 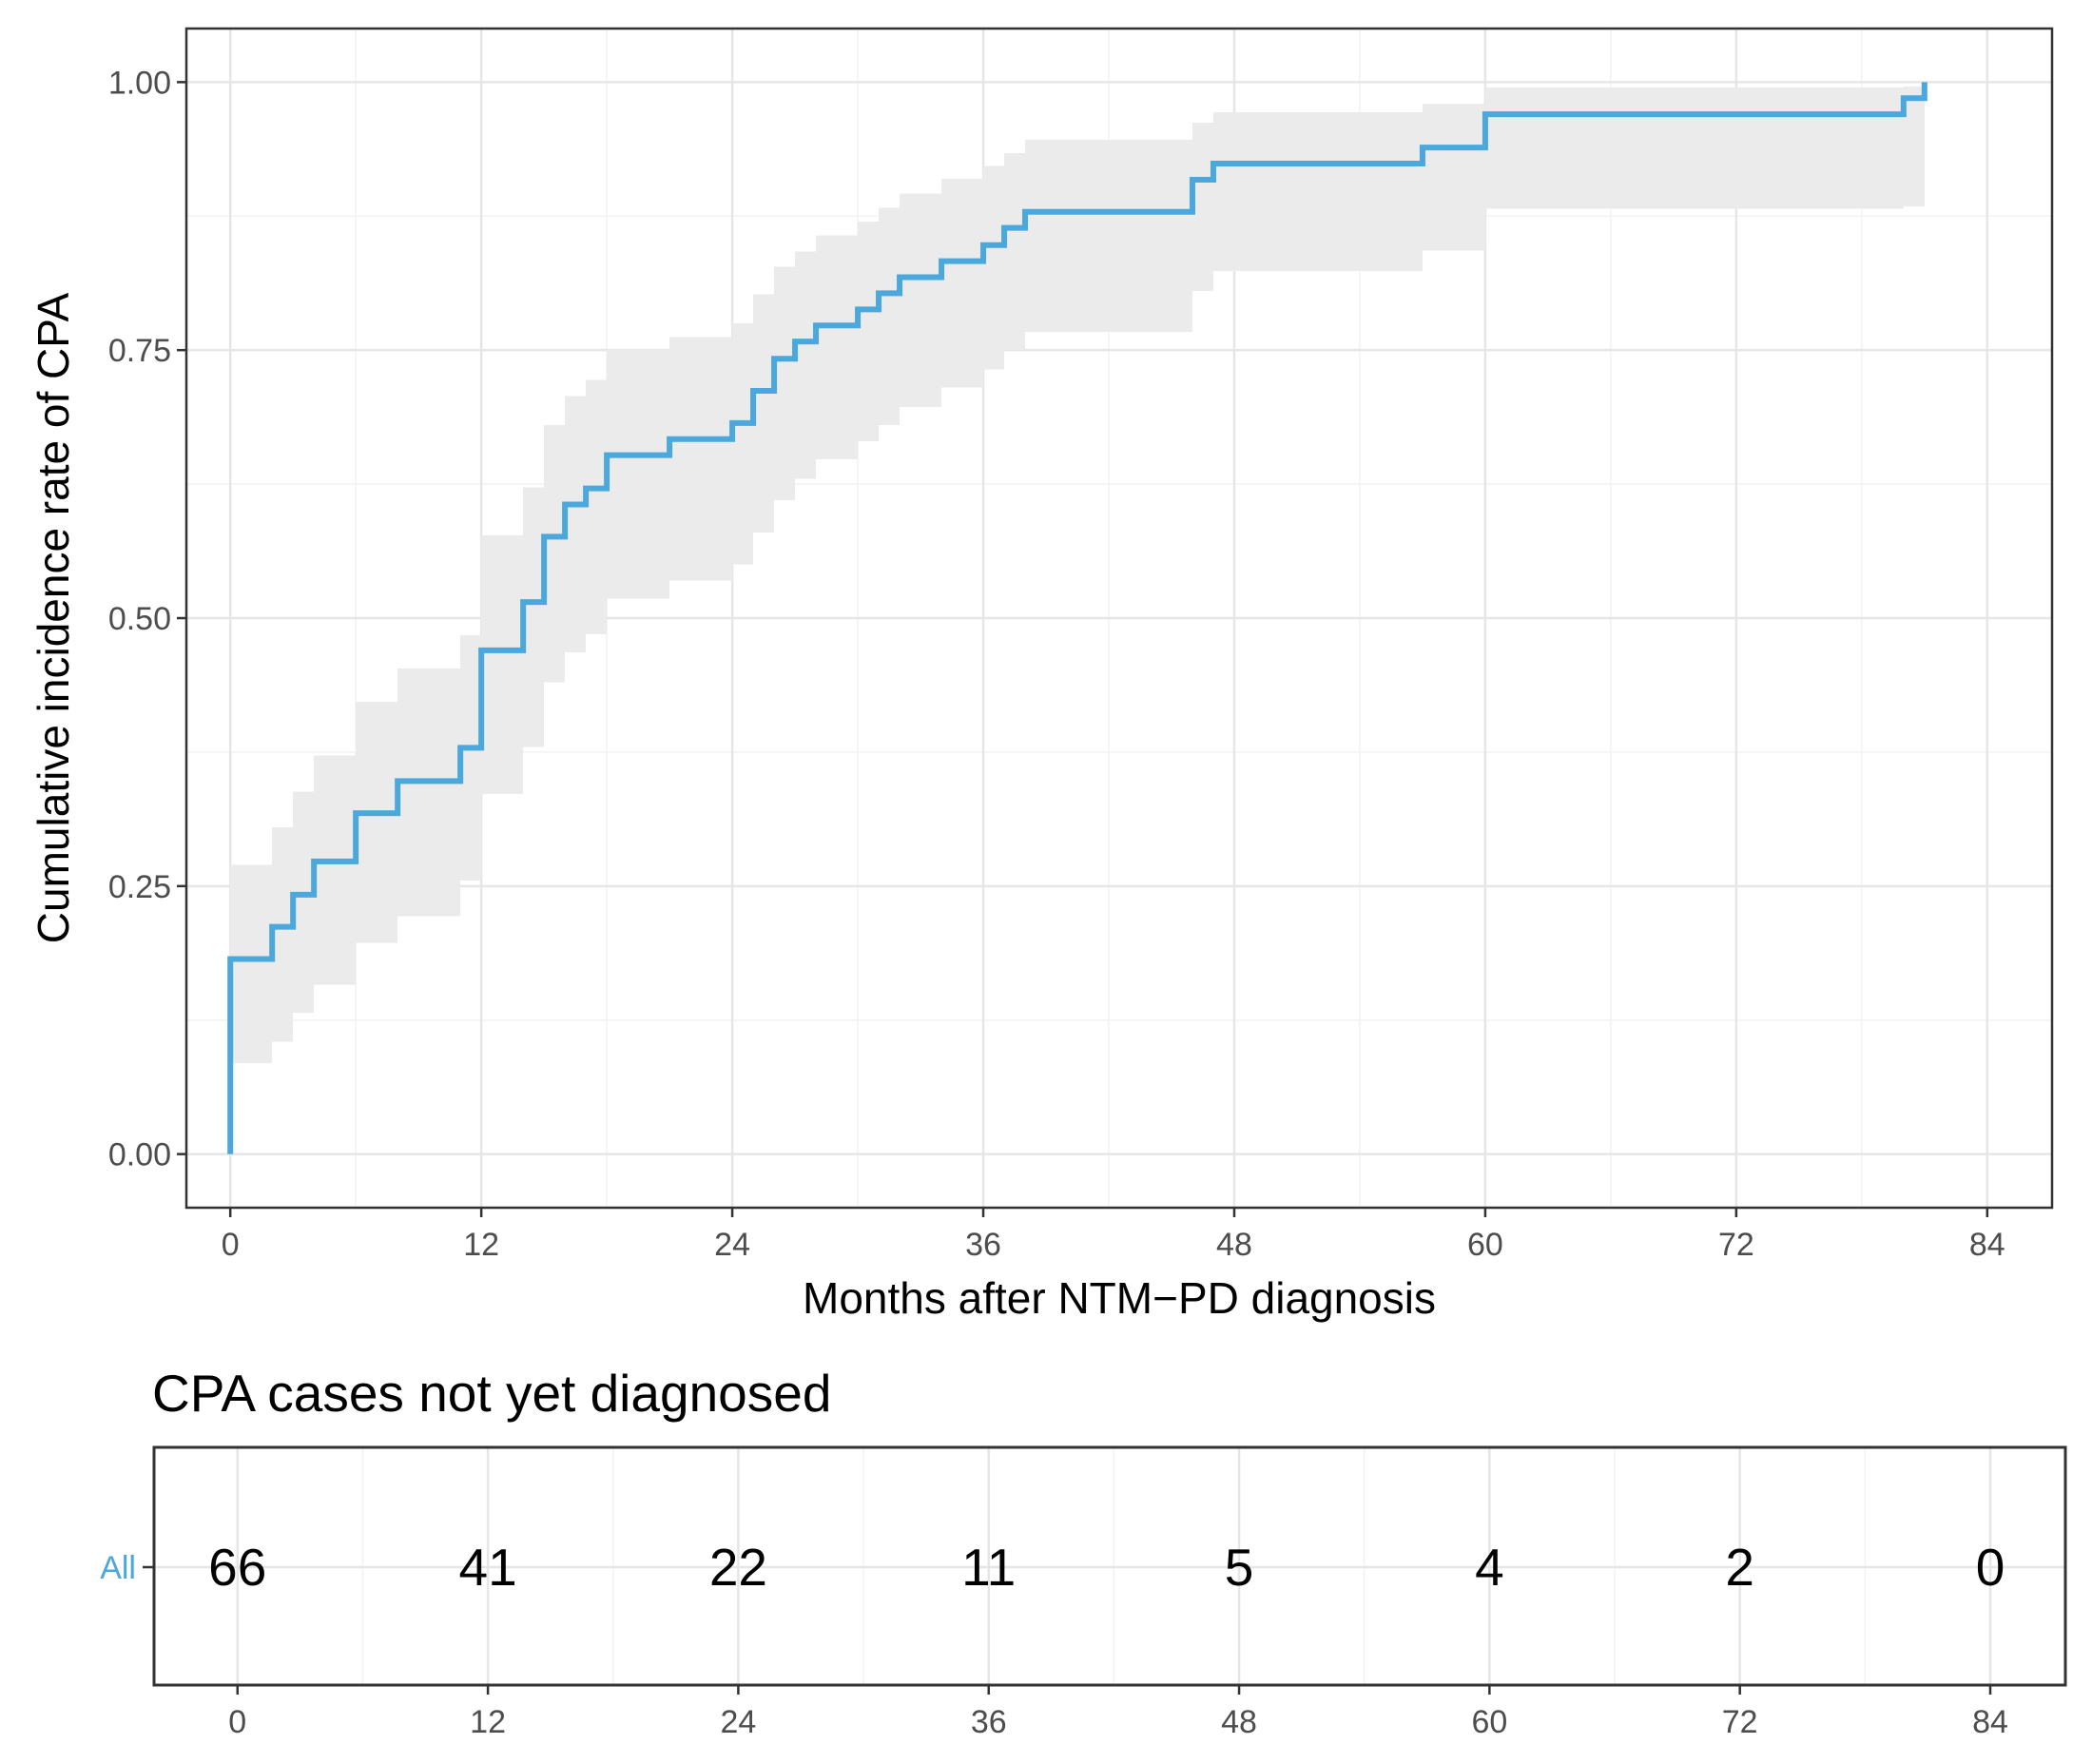 What do you see at coordinates (139, 351) in the screenshot?
I see `y-tick-label: 0.75` at bounding box center [139, 351].